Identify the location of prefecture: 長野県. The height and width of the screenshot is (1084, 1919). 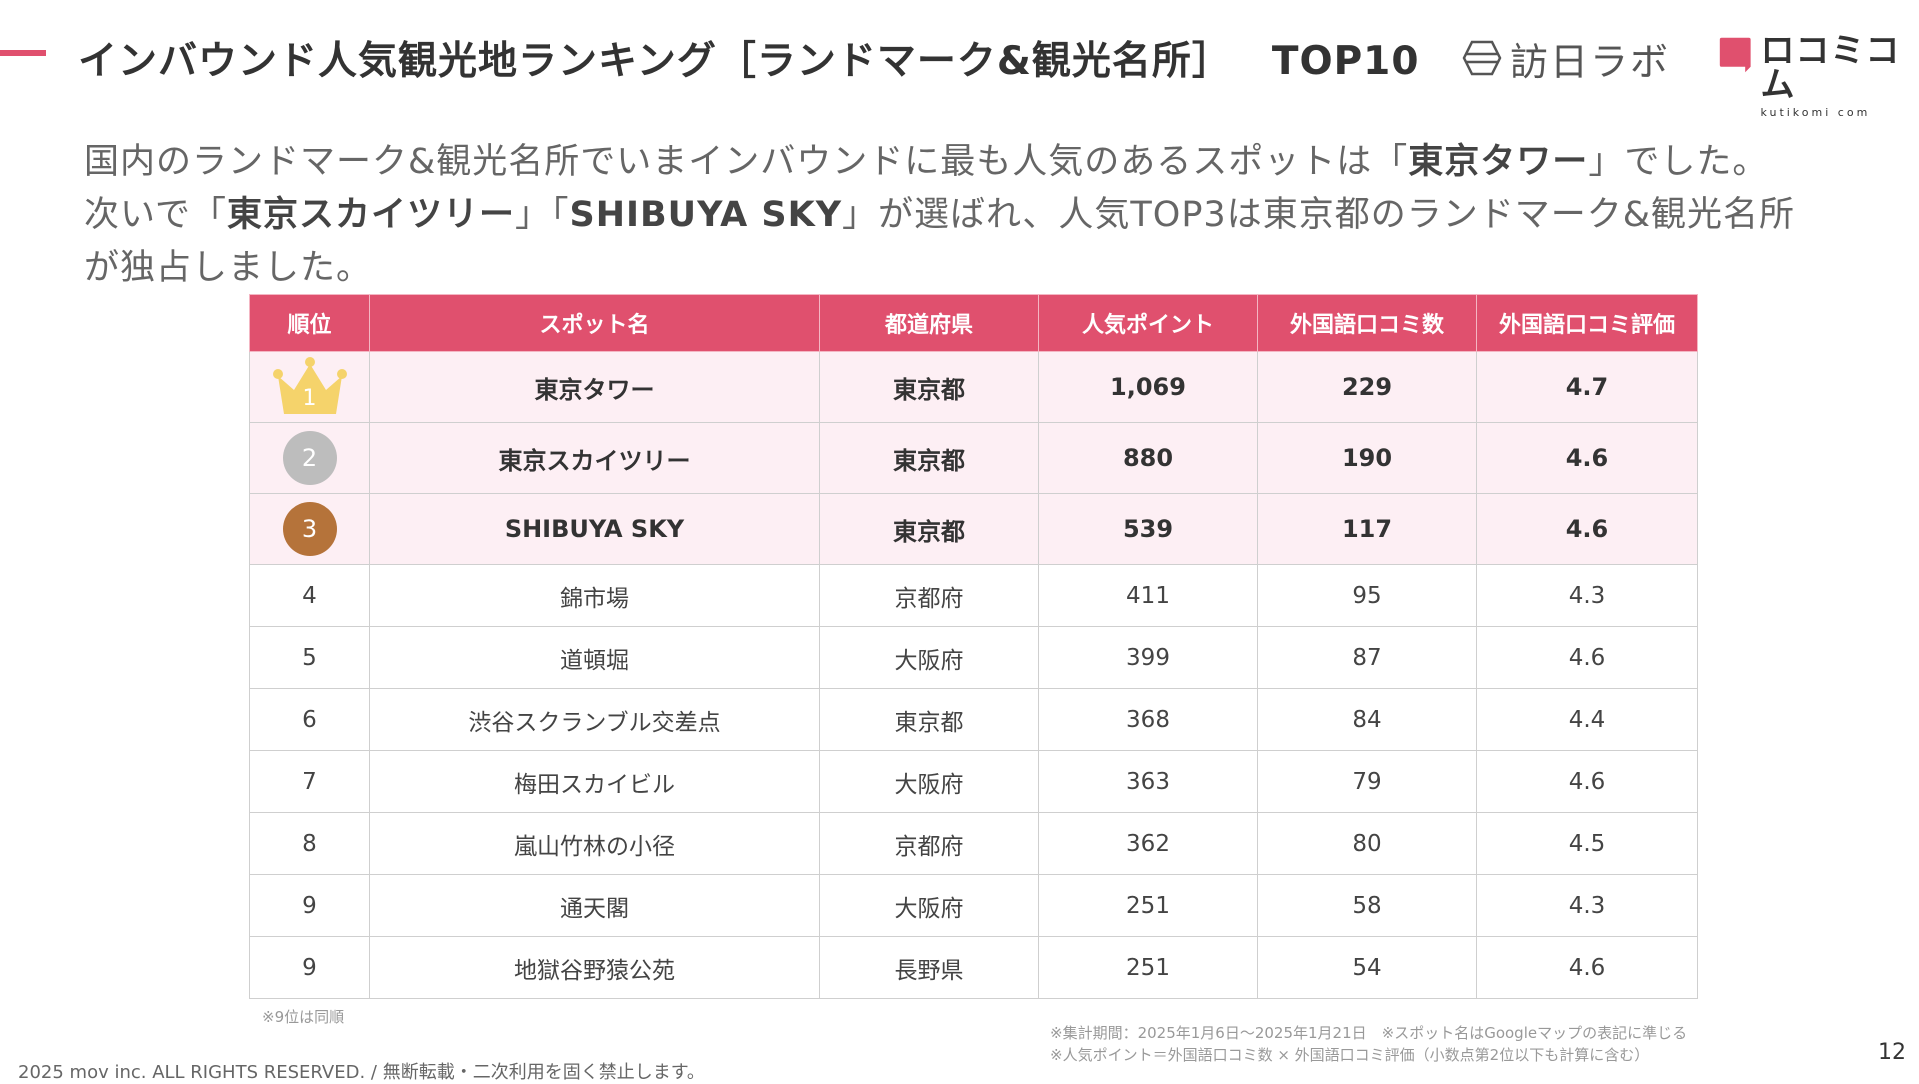
(929, 967).